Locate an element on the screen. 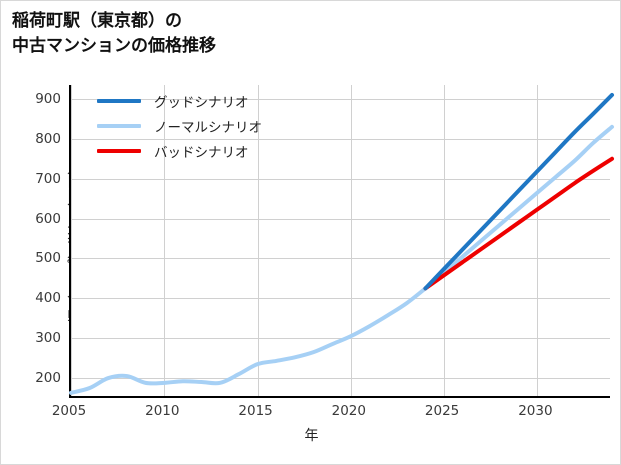  y-axis-tick-label: 700 is located at coordinates (48, 178).